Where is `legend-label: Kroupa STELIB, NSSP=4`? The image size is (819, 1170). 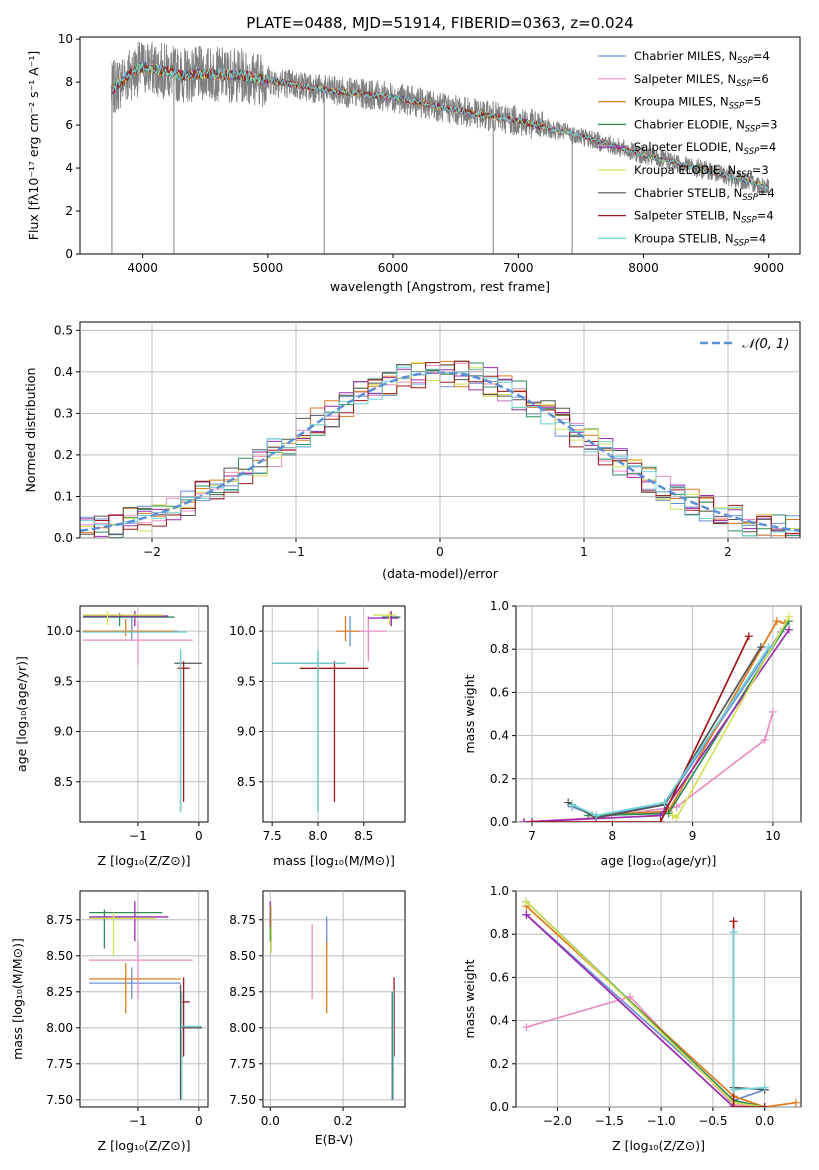 legend-label: Kroupa STELIB, NSSP=4 is located at coordinates (700, 239).